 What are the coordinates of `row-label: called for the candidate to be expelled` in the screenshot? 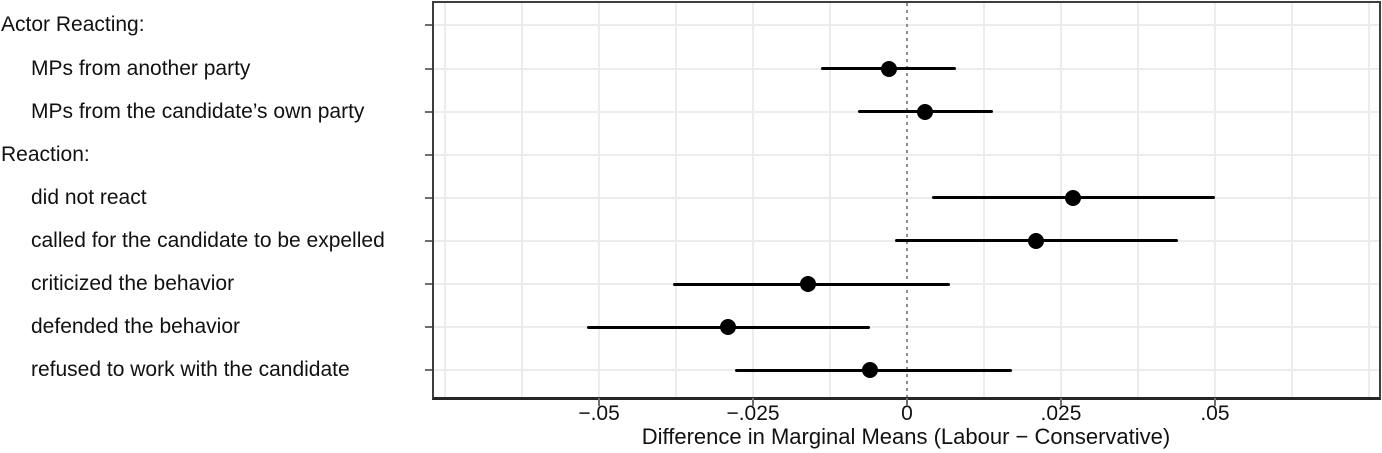 It's located at (208, 240).